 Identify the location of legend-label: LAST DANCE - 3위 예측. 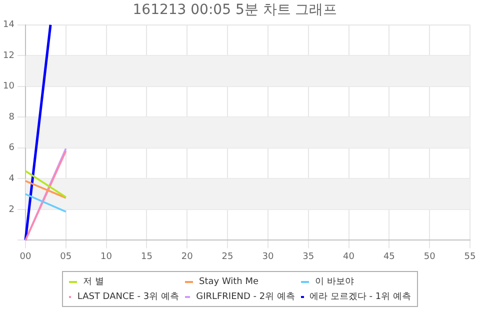
(128, 297).